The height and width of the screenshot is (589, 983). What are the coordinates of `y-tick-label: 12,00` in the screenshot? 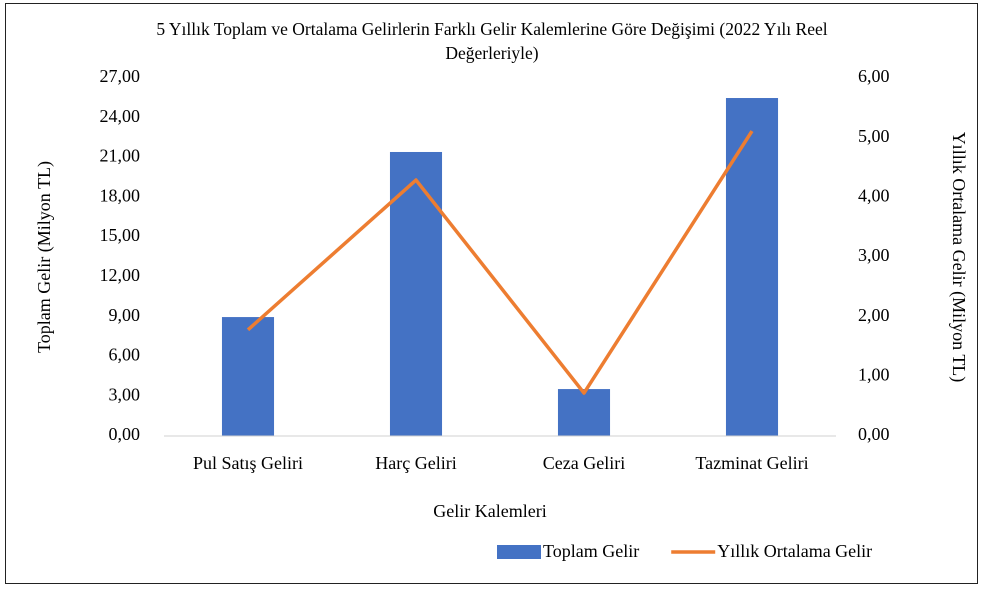 It's located at (120, 275).